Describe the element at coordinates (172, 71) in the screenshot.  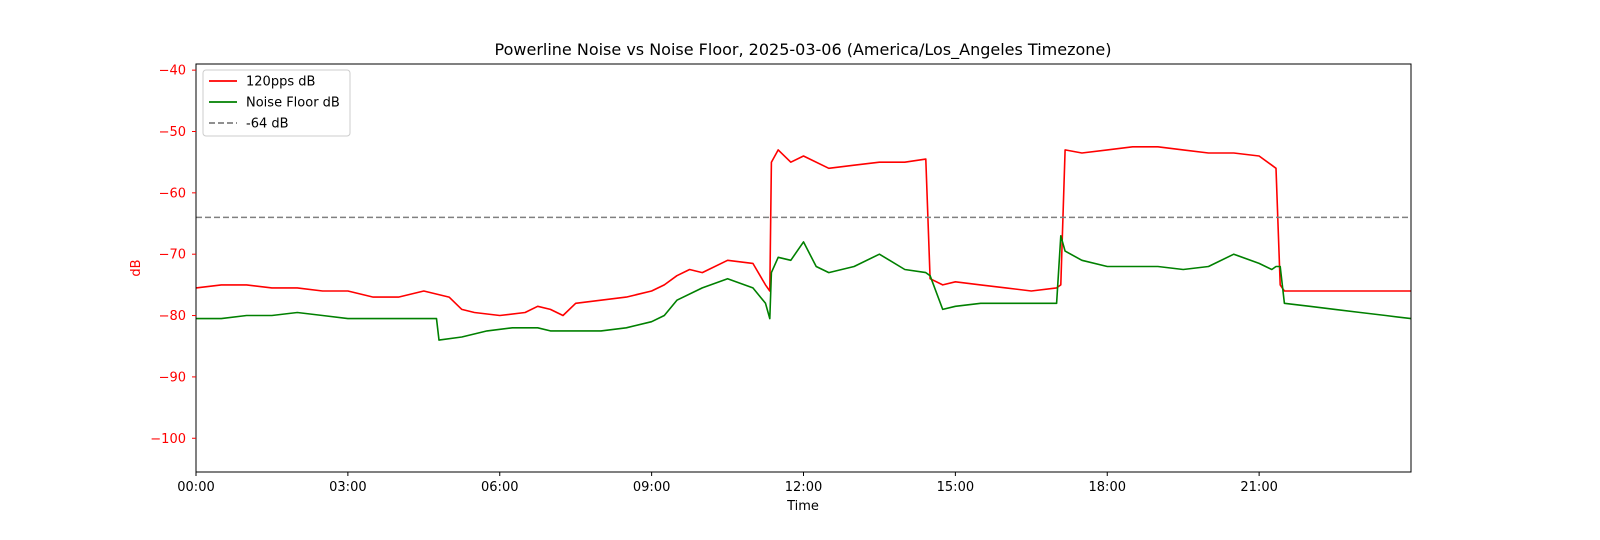
I see `y-tick-label: −40` at that location.